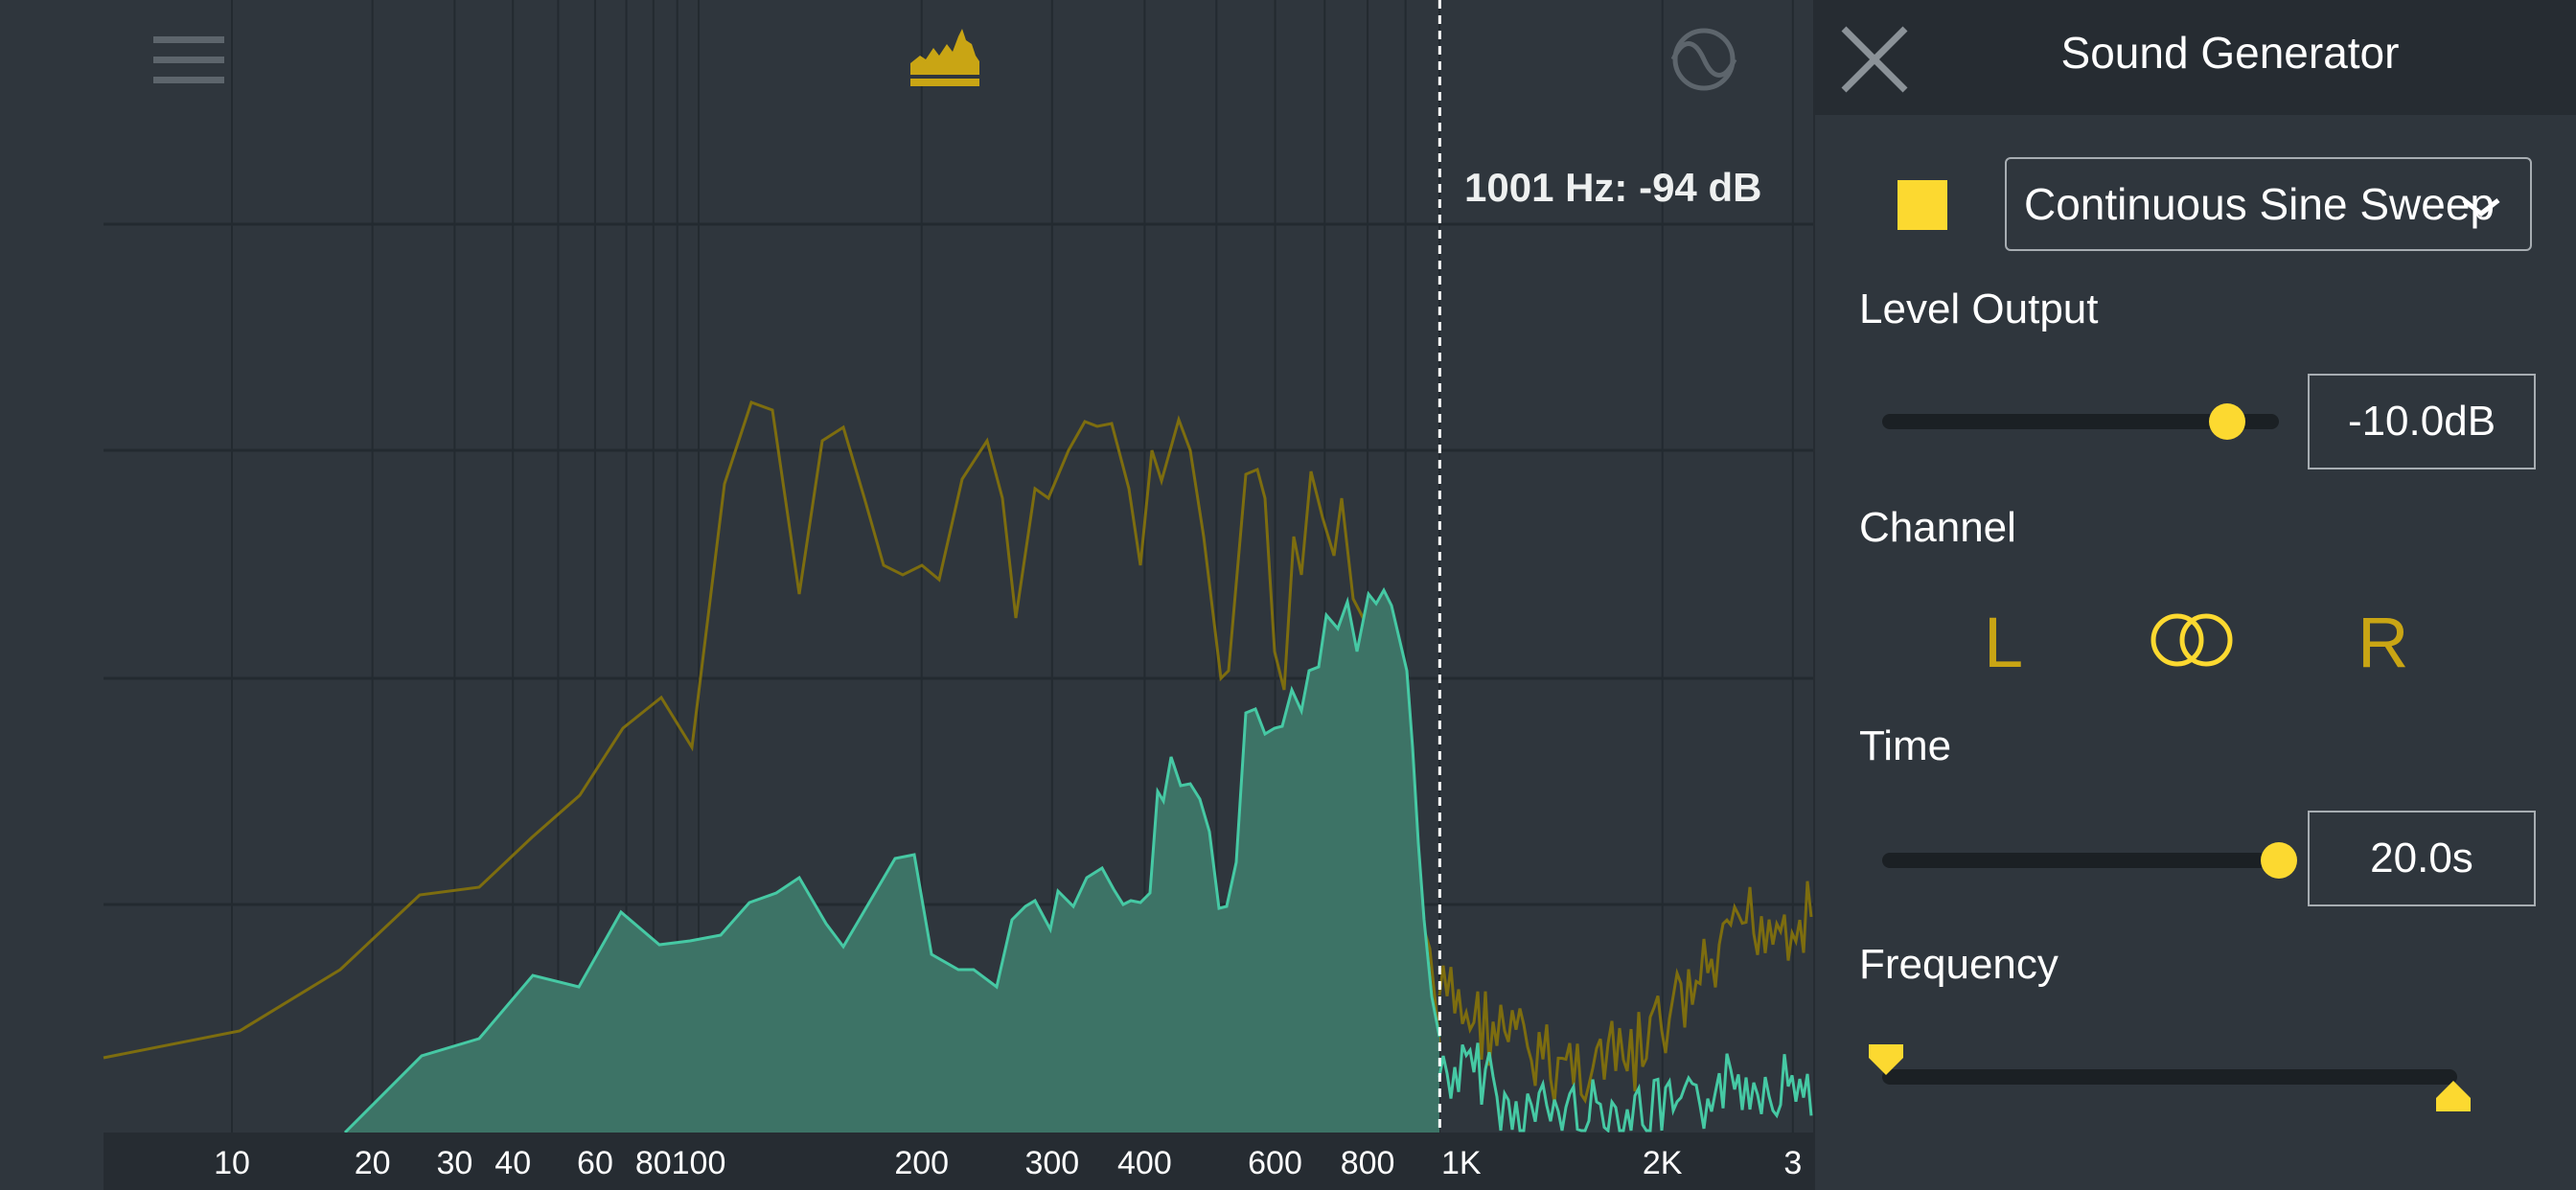 The width and height of the screenshot is (2576, 1190). I want to click on peak-hold-noise-trace, so click(1625, 993).